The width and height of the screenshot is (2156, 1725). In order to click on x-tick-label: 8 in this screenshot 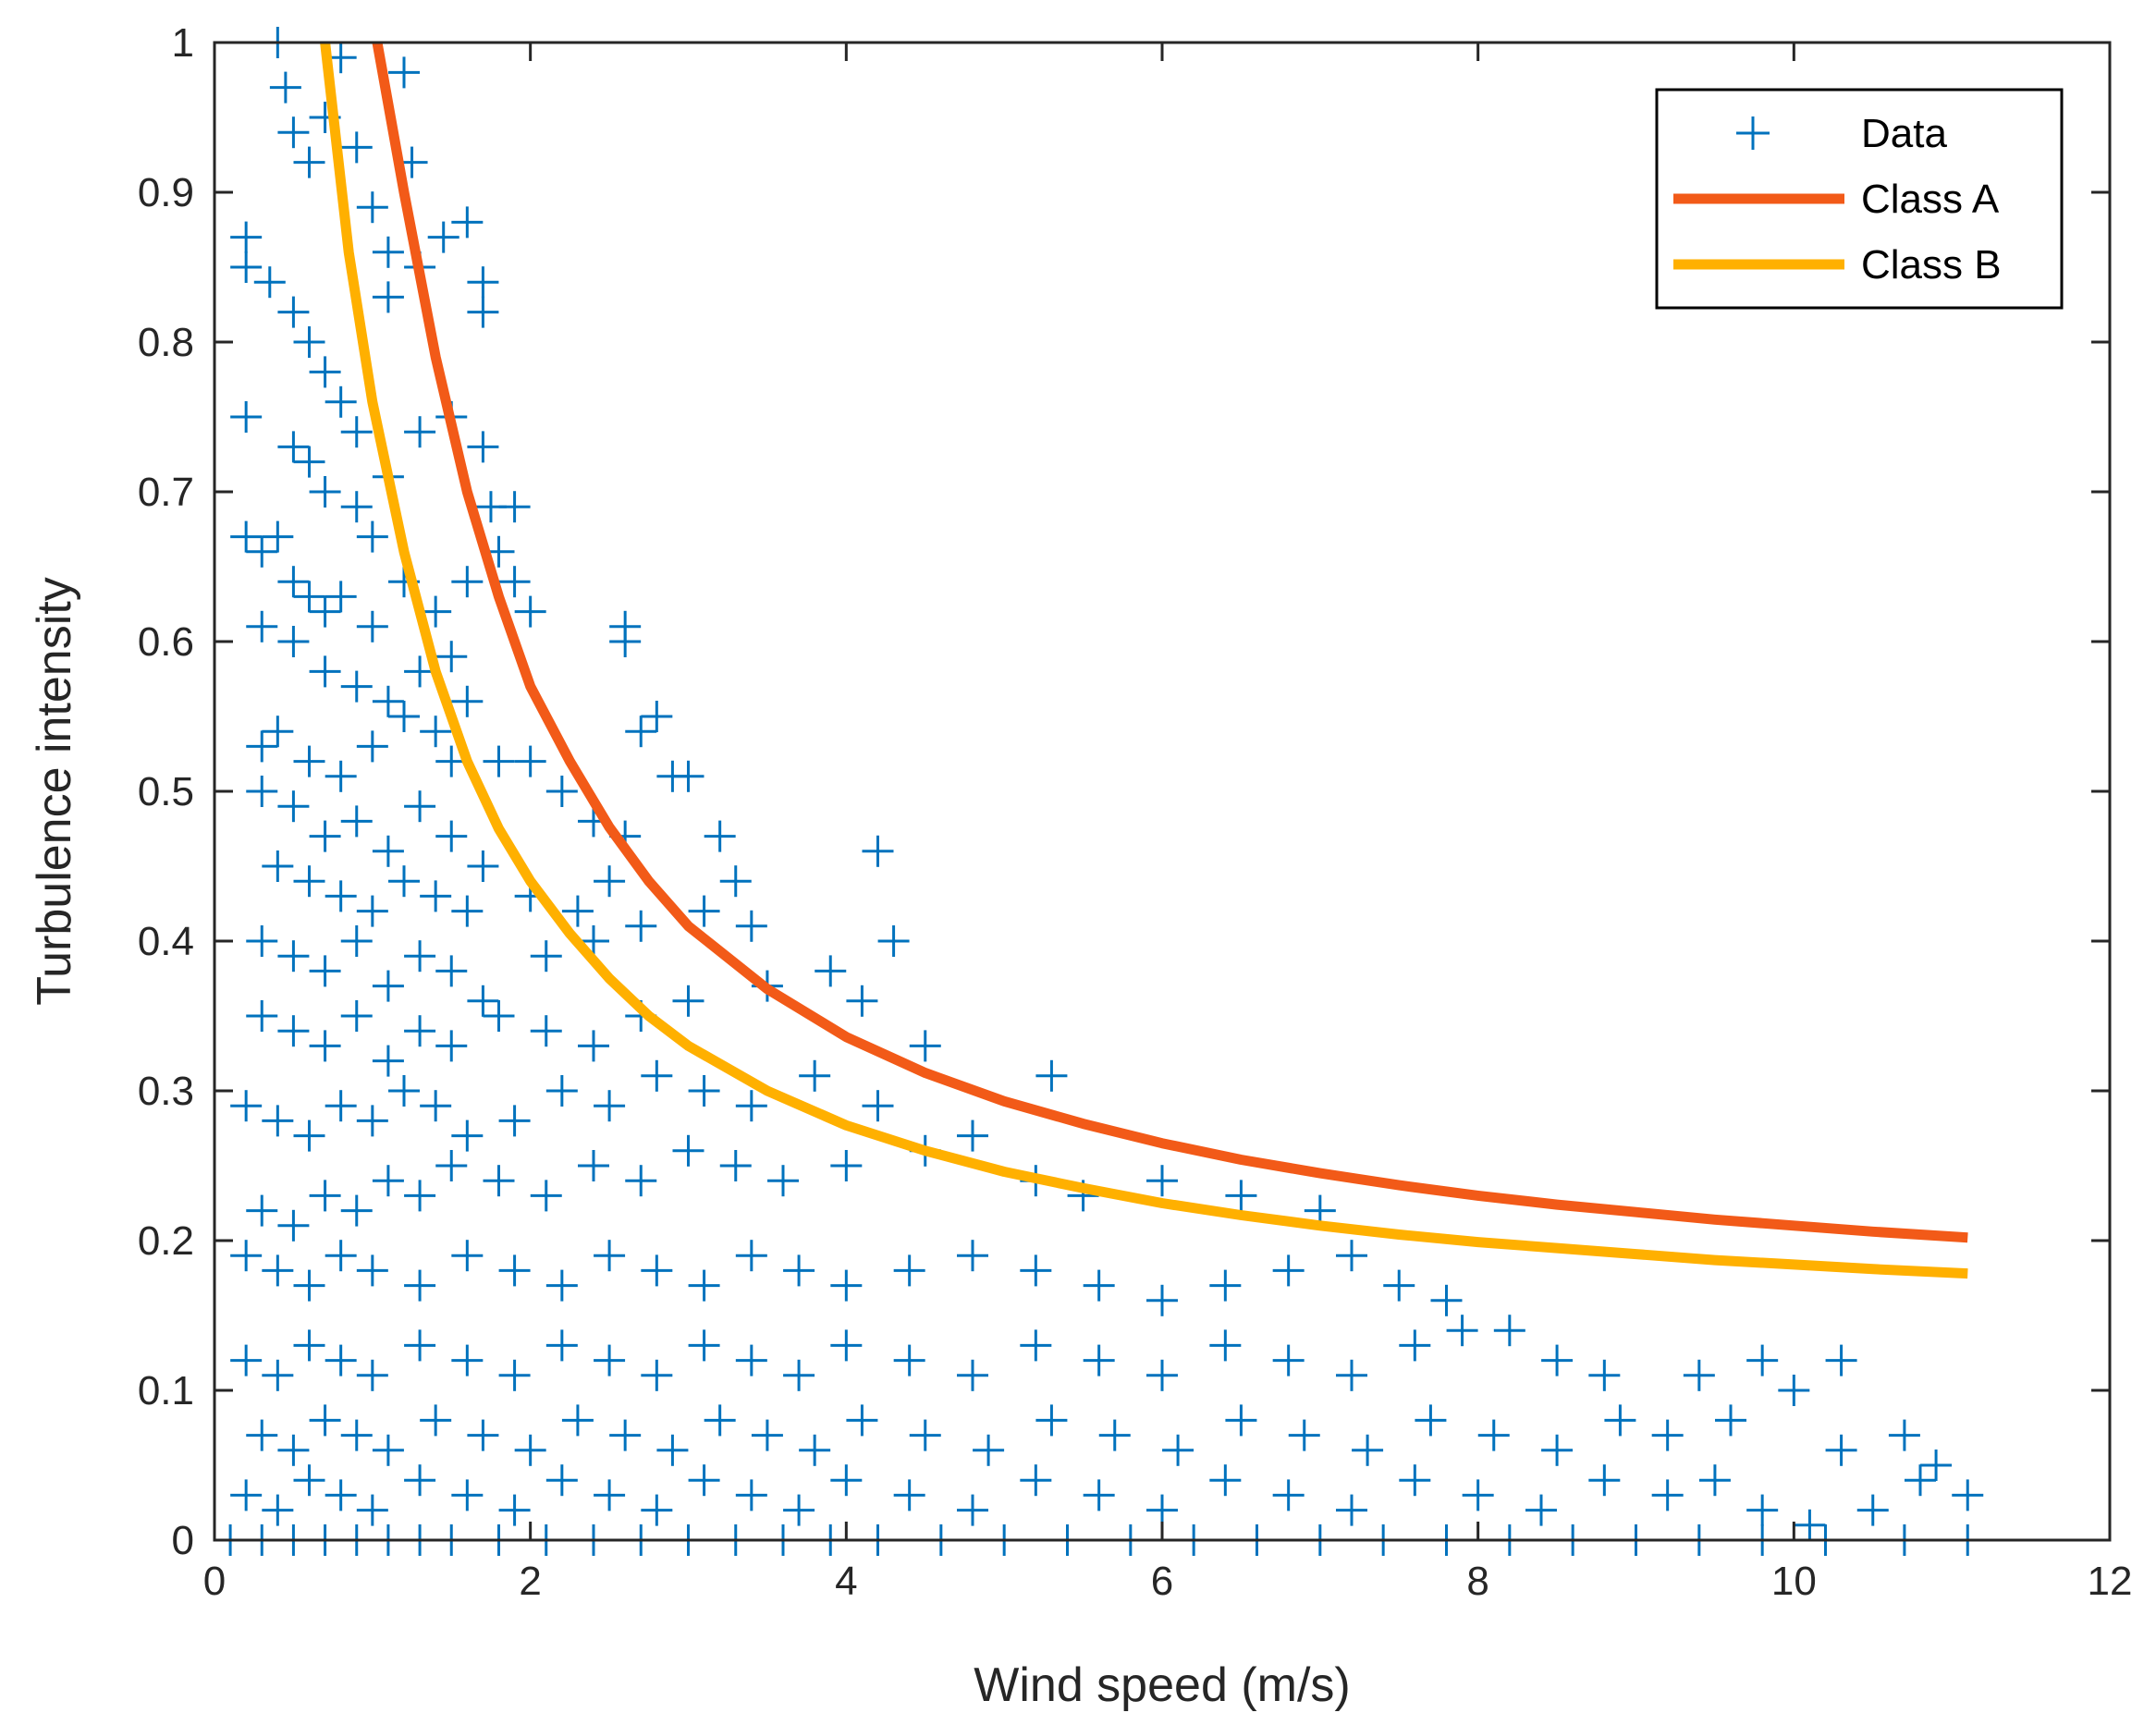, I will do `click(1477, 1581)`.